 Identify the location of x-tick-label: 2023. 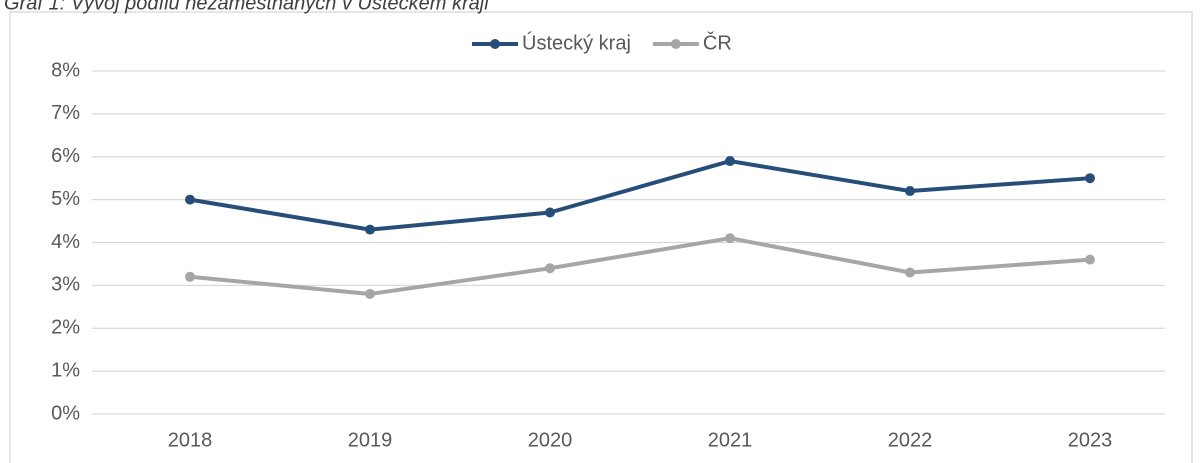
(1090, 440).